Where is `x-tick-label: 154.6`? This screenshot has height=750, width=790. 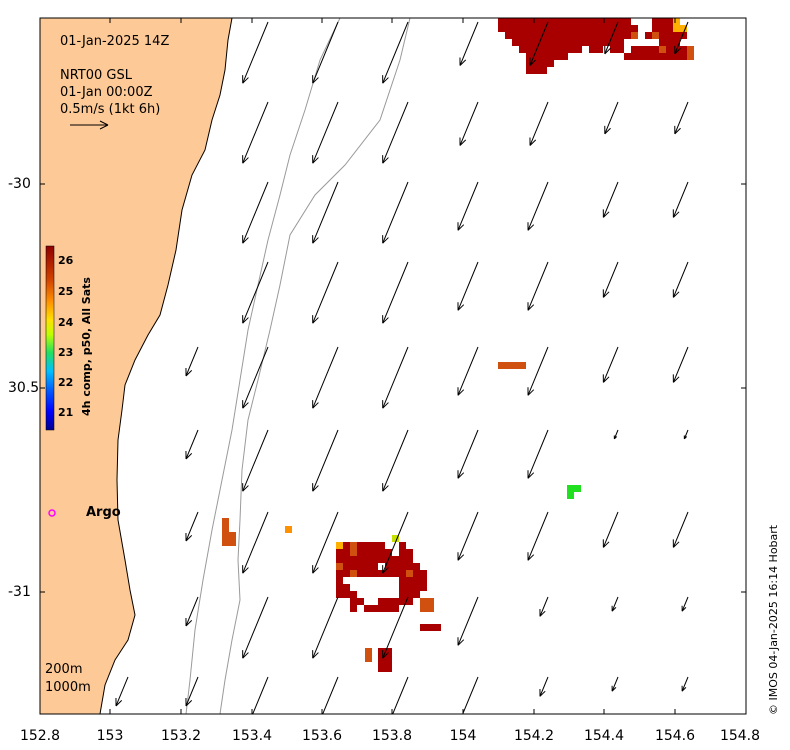
x-tick-label: 154.6 is located at coordinates (675, 736).